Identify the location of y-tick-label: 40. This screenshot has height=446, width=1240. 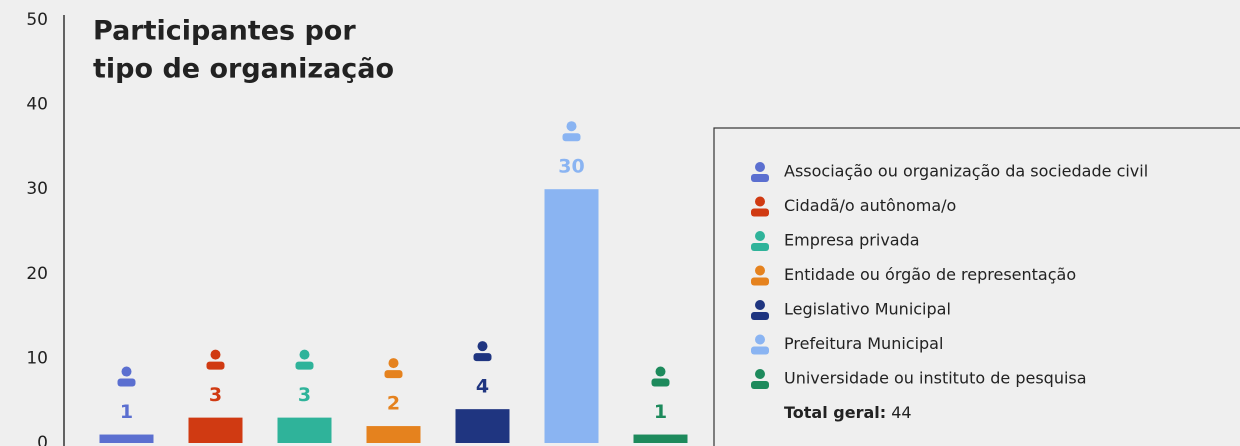
(37, 105).